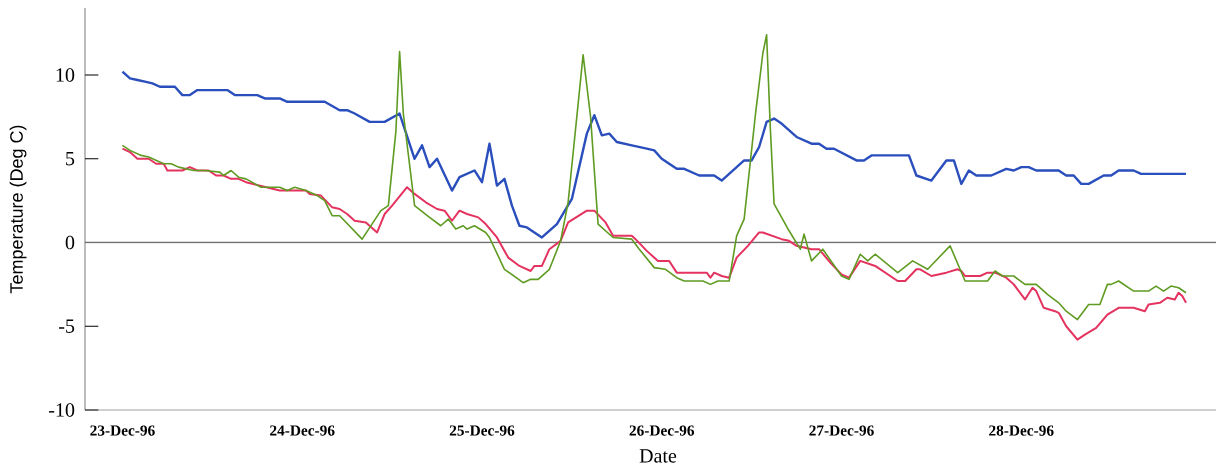  What do you see at coordinates (65, 75) in the screenshot?
I see `y-tick-label: 10` at bounding box center [65, 75].